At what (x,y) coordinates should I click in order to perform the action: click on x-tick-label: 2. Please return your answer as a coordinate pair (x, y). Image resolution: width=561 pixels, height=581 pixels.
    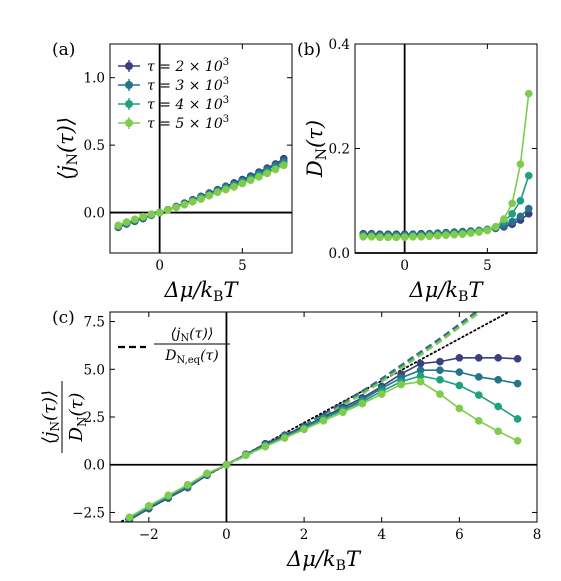
    Looking at the image, I should click on (304, 535).